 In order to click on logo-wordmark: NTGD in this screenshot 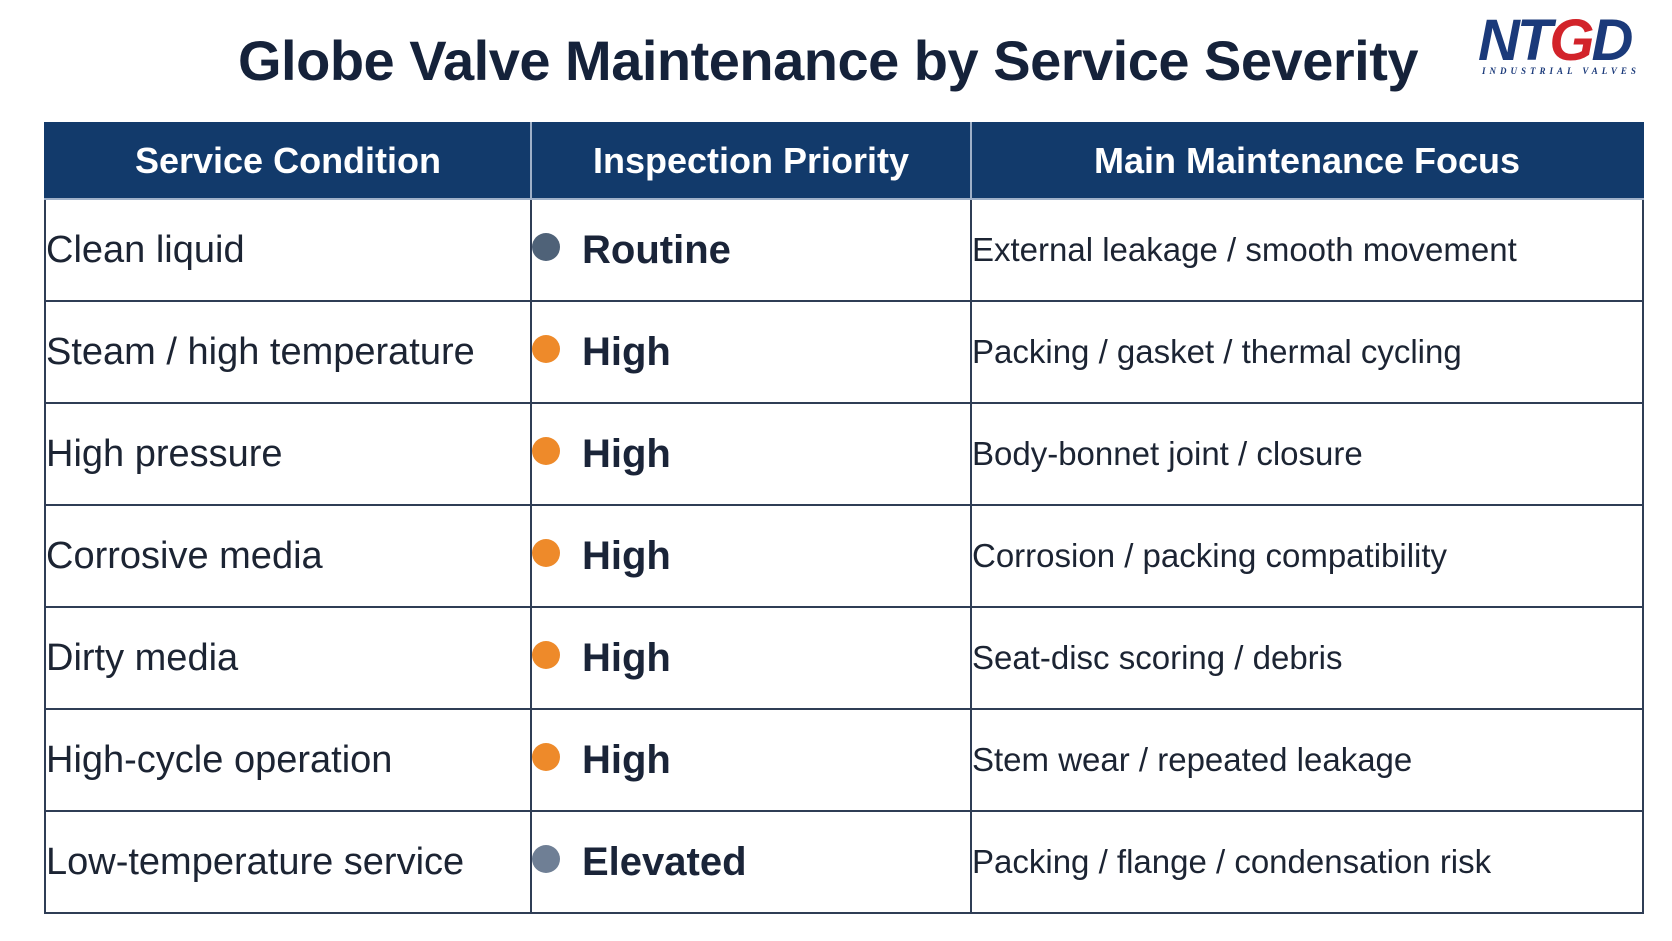, I will do `click(1555, 40)`.